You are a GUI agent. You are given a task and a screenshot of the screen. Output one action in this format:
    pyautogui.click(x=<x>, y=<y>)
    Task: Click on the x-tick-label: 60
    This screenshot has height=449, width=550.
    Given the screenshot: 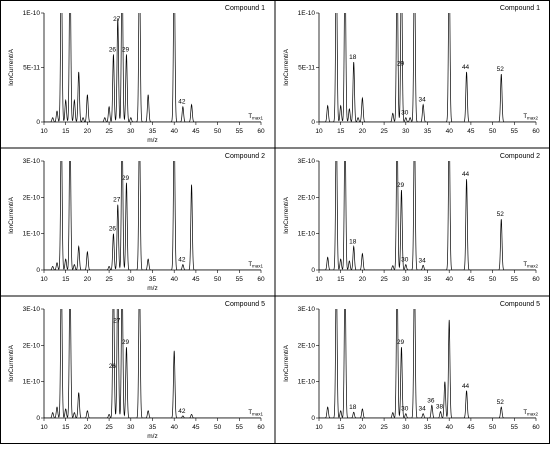 What is the action you would take?
    pyautogui.click(x=261, y=427)
    